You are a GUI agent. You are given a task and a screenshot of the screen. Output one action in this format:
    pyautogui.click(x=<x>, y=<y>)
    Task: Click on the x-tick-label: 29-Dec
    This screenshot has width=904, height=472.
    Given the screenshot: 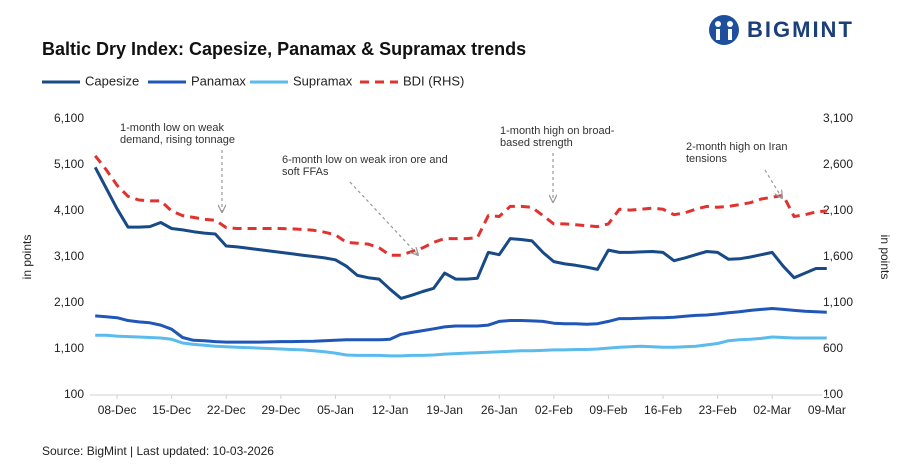 What is the action you would take?
    pyautogui.click(x=280, y=410)
    